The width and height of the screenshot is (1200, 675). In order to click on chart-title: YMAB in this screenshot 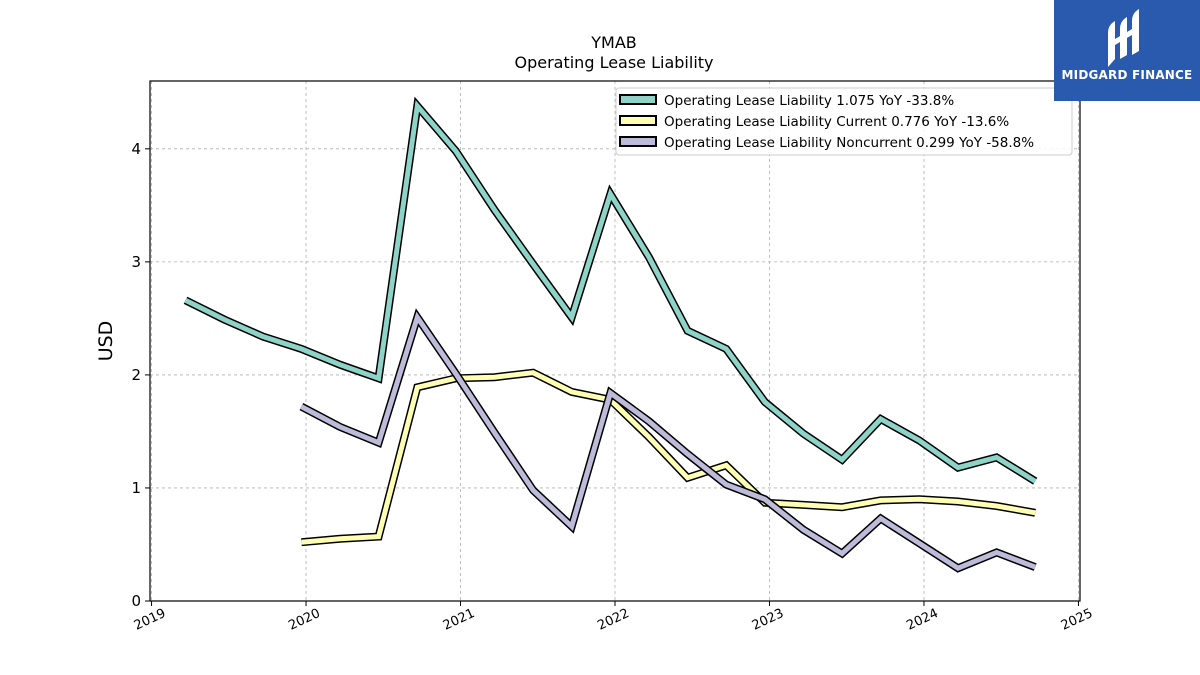, I will do `click(613, 42)`.